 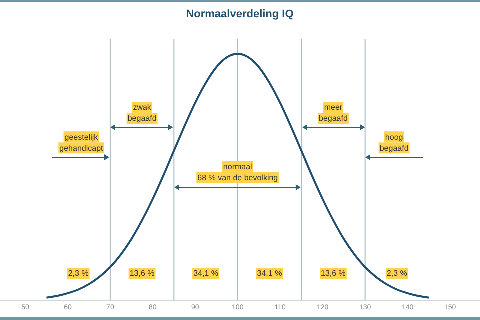 I want to click on annotation: zwak begaafd, so click(x=142, y=113).